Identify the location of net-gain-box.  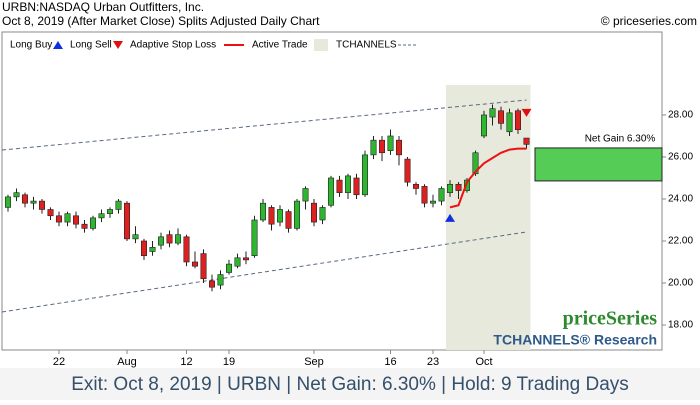
(598, 164).